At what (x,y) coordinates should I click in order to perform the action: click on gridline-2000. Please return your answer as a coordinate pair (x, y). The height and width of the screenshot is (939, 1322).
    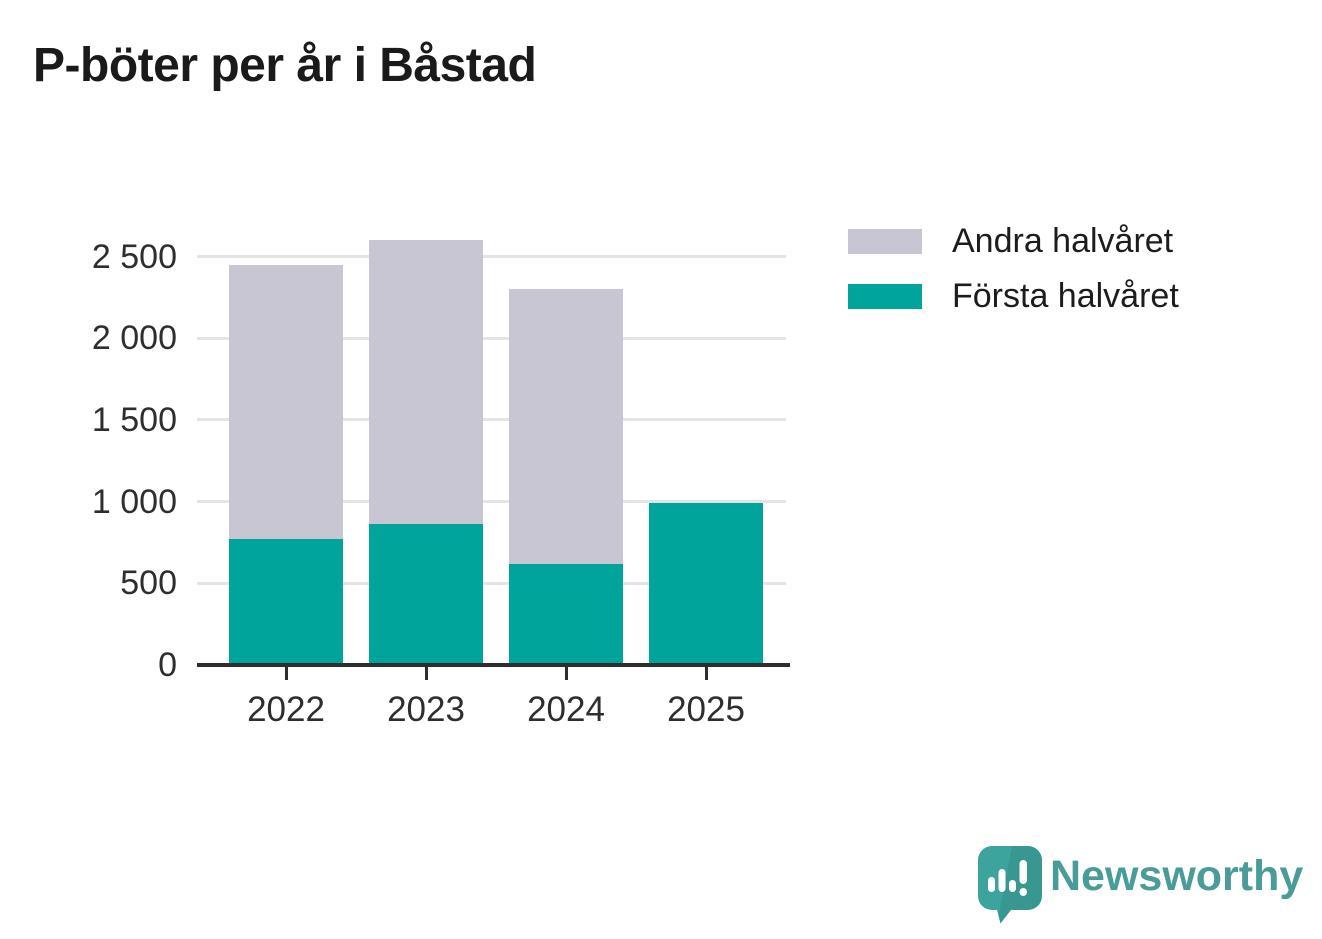
    Looking at the image, I should click on (491, 338).